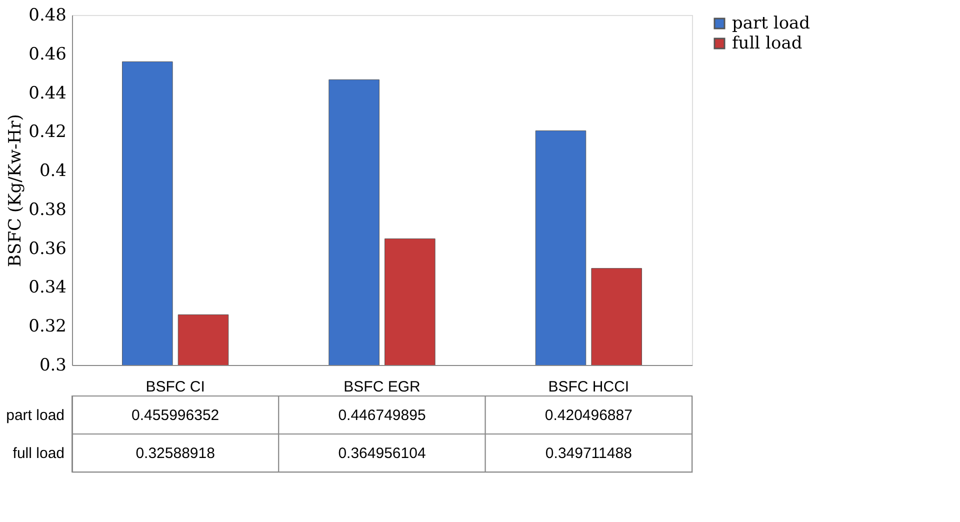  Describe the element at coordinates (35, 415) in the screenshot. I see `text: part load` at that location.